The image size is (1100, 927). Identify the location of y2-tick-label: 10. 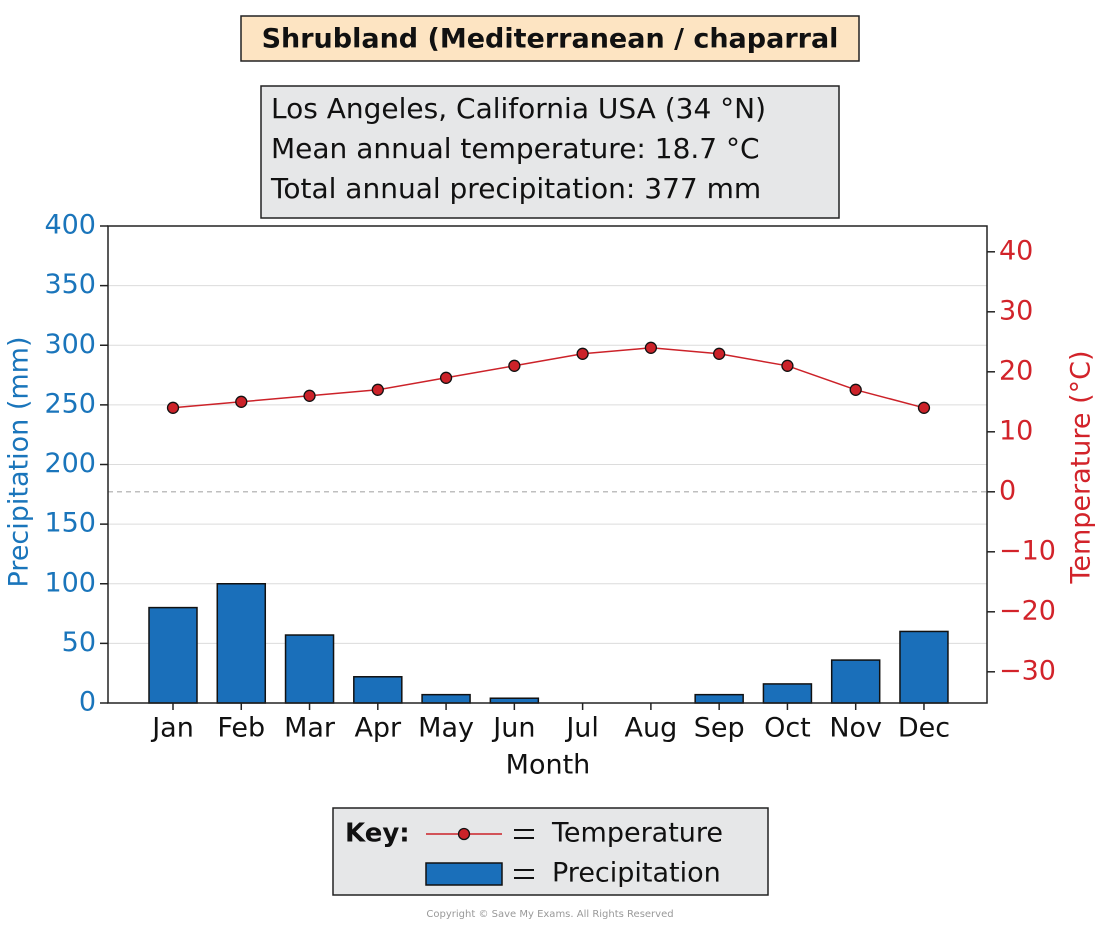
(1016, 430).